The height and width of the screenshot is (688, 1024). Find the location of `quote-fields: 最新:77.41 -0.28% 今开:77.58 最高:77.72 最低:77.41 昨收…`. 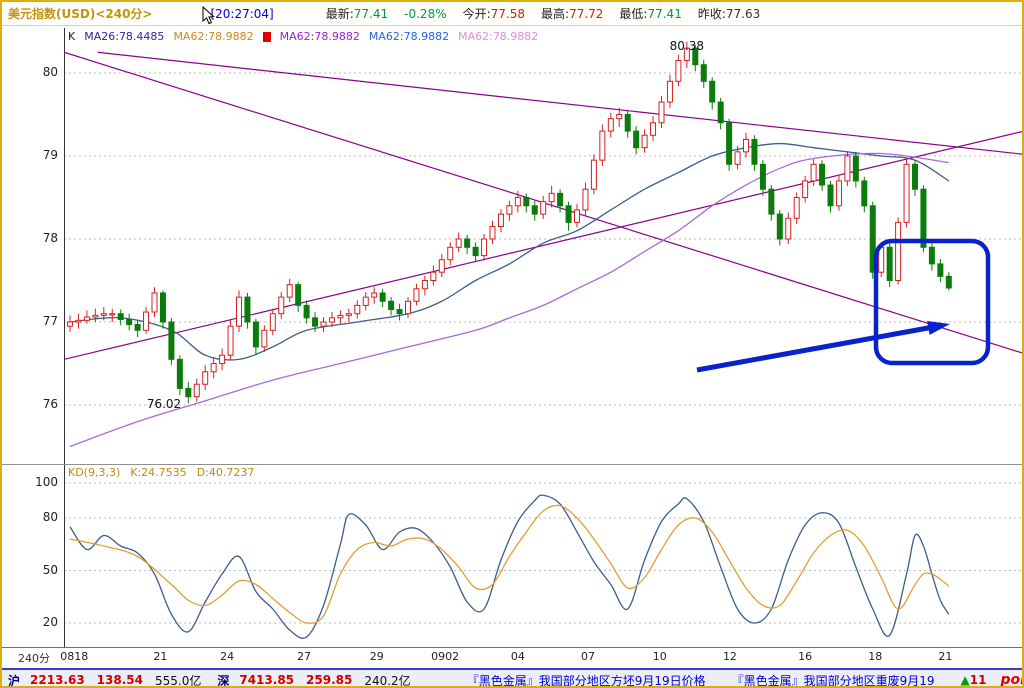

quote-fields: 最新:77.41 -0.28% 今开:77.58 最高:77.72 最低:77.41 昨收… is located at coordinates (551, 13).